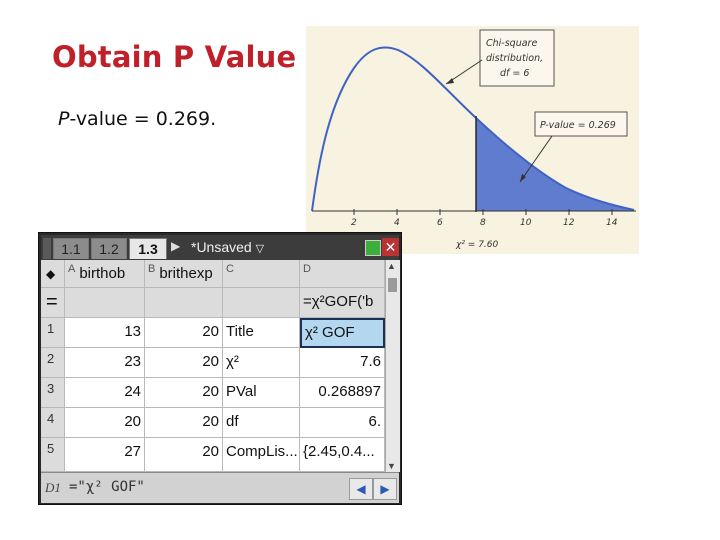 This screenshot has height=540, width=720. I want to click on density-curve, so click(473, 129).